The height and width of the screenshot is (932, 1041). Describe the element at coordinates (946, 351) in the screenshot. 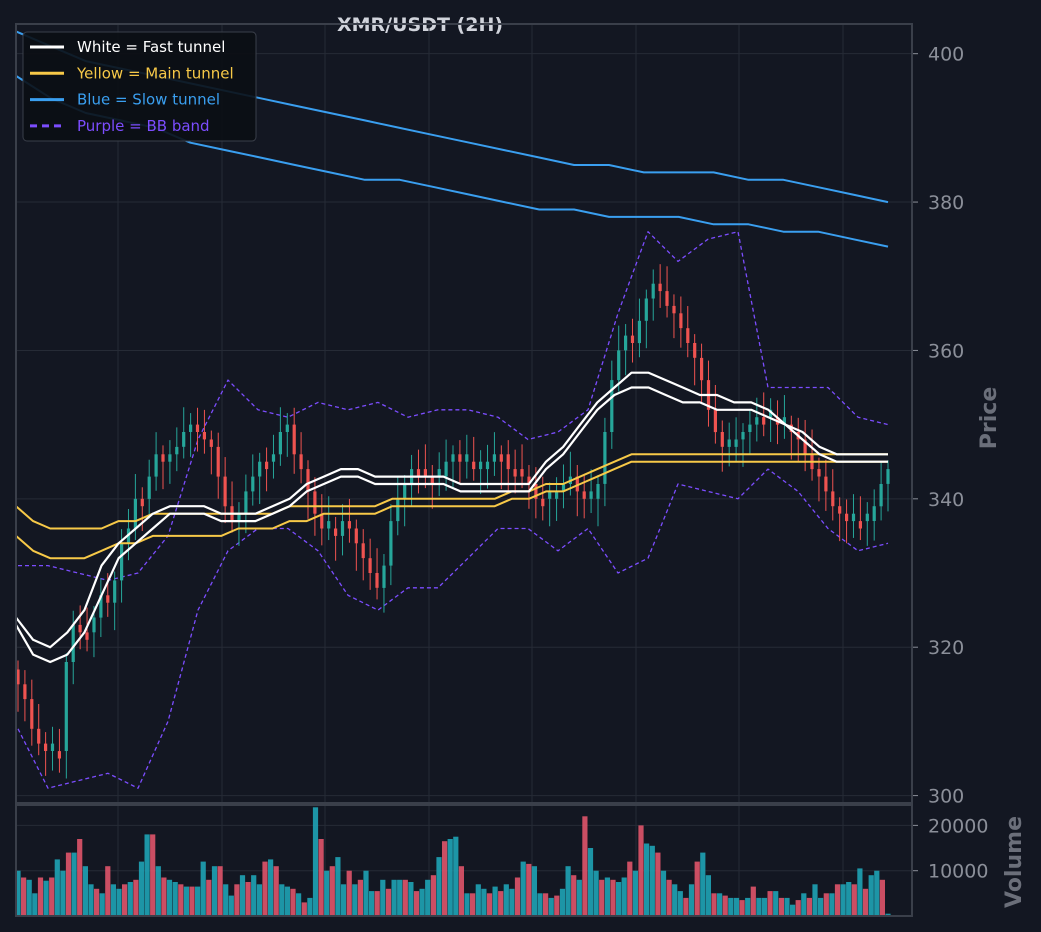

I see `price-tick-label: 360` at that location.